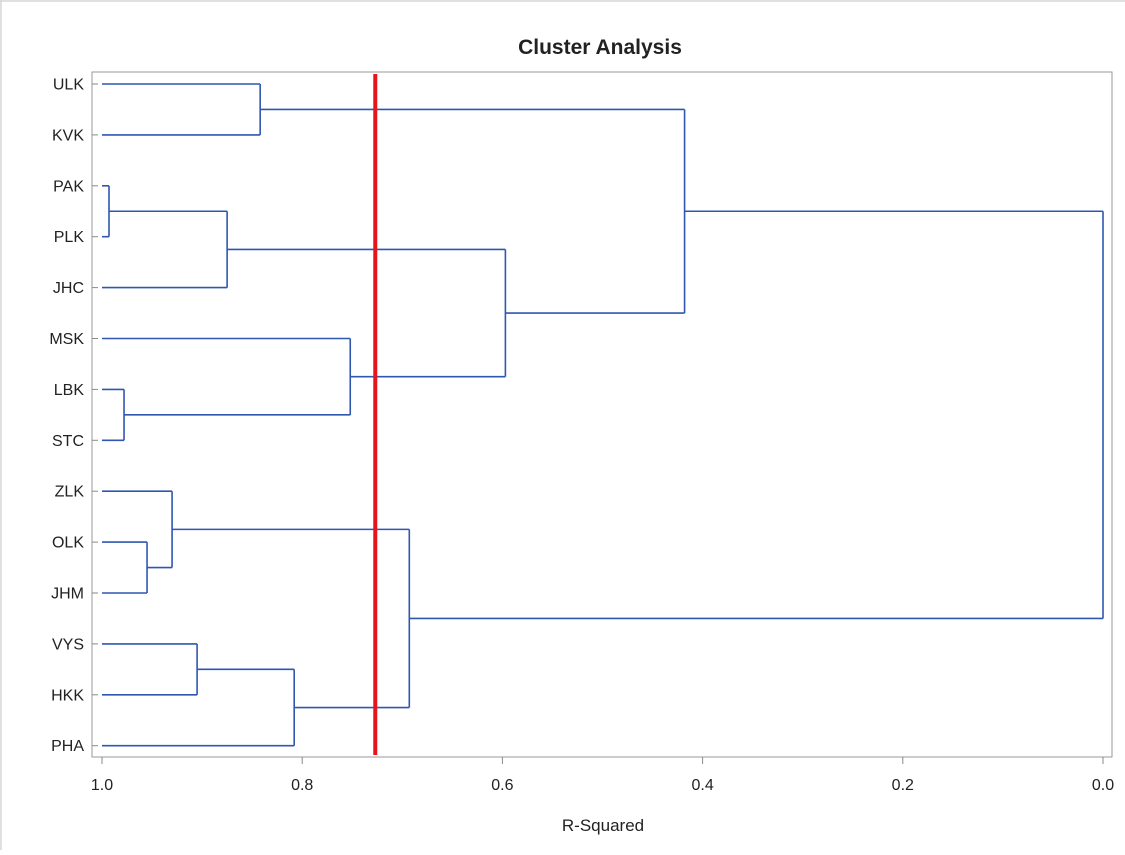  Describe the element at coordinates (600, 47) in the screenshot. I see `chart-title: Cluster Analysis` at that location.